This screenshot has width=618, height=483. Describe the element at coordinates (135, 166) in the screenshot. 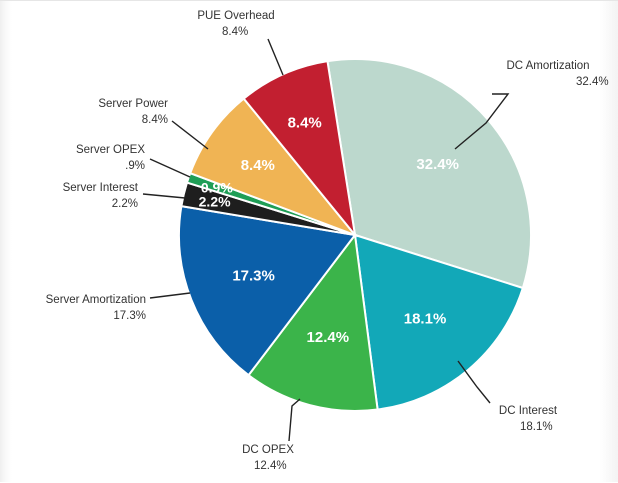

I see `category-percent-server-opex: .9%` at that location.